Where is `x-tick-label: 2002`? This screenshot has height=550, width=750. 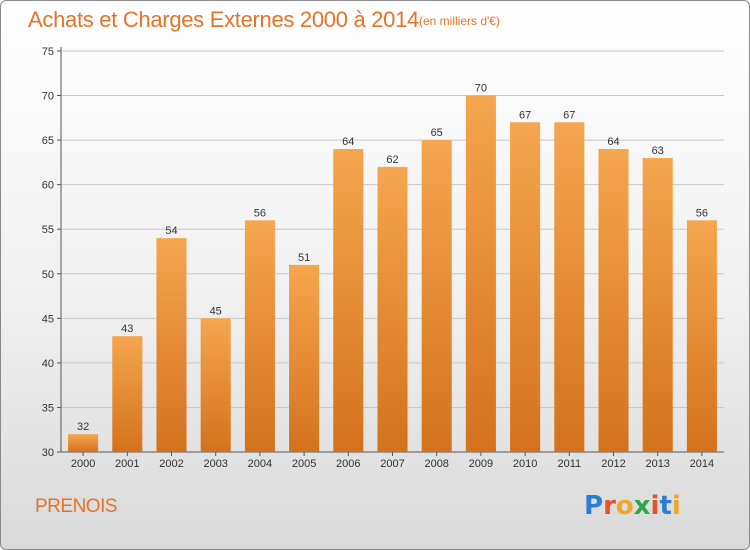 x-tick-label: 2002 is located at coordinates (171, 464).